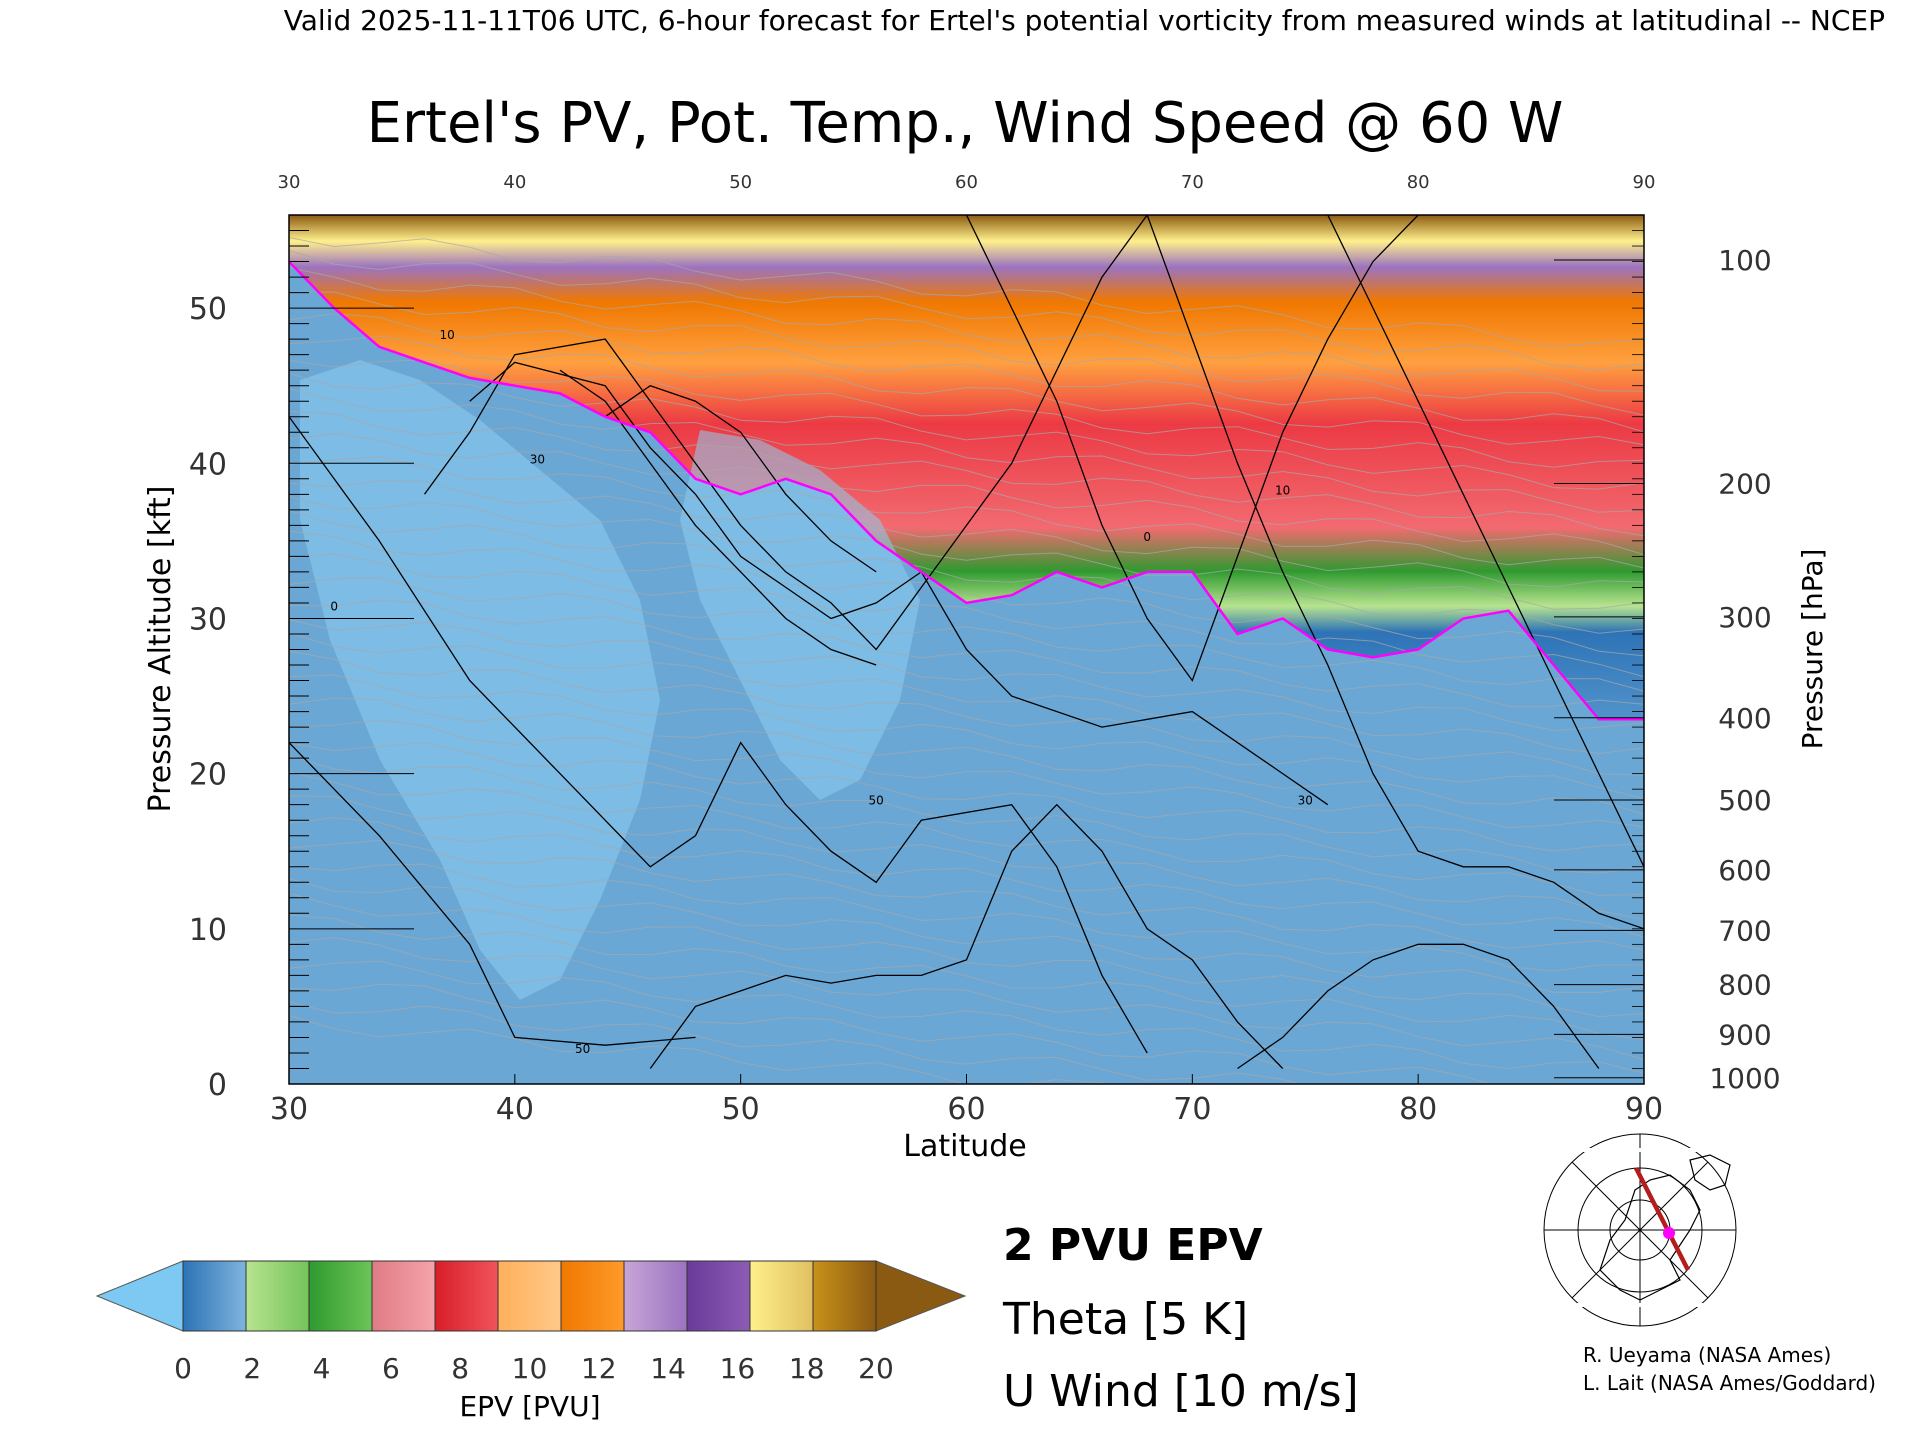  I want to click on credit-1: R. Ueyama (NASA Ames), so click(1707, 1355).